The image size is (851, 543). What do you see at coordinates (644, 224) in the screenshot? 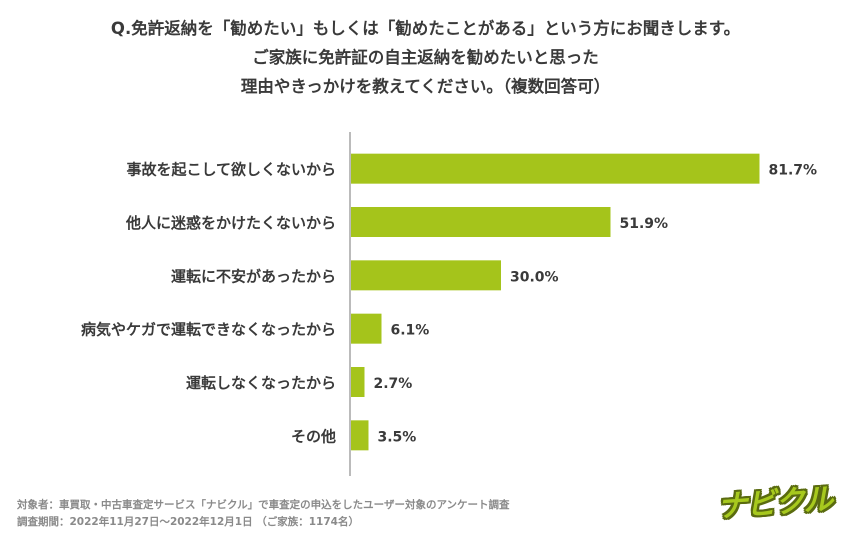
I see `value-label: 51.9%` at bounding box center [644, 224].